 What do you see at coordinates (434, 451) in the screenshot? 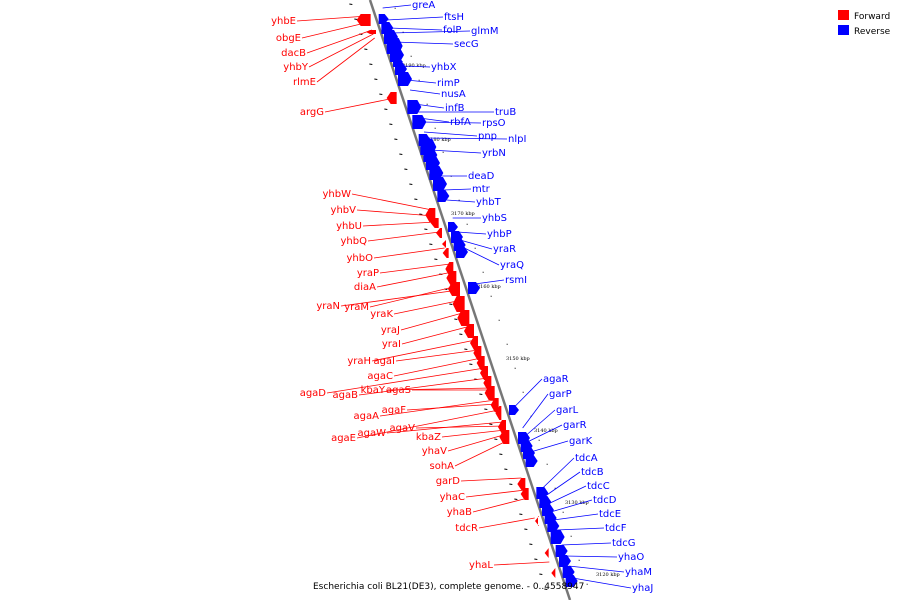
I see `gene-label-yhaV: yhaV` at bounding box center [434, 451].